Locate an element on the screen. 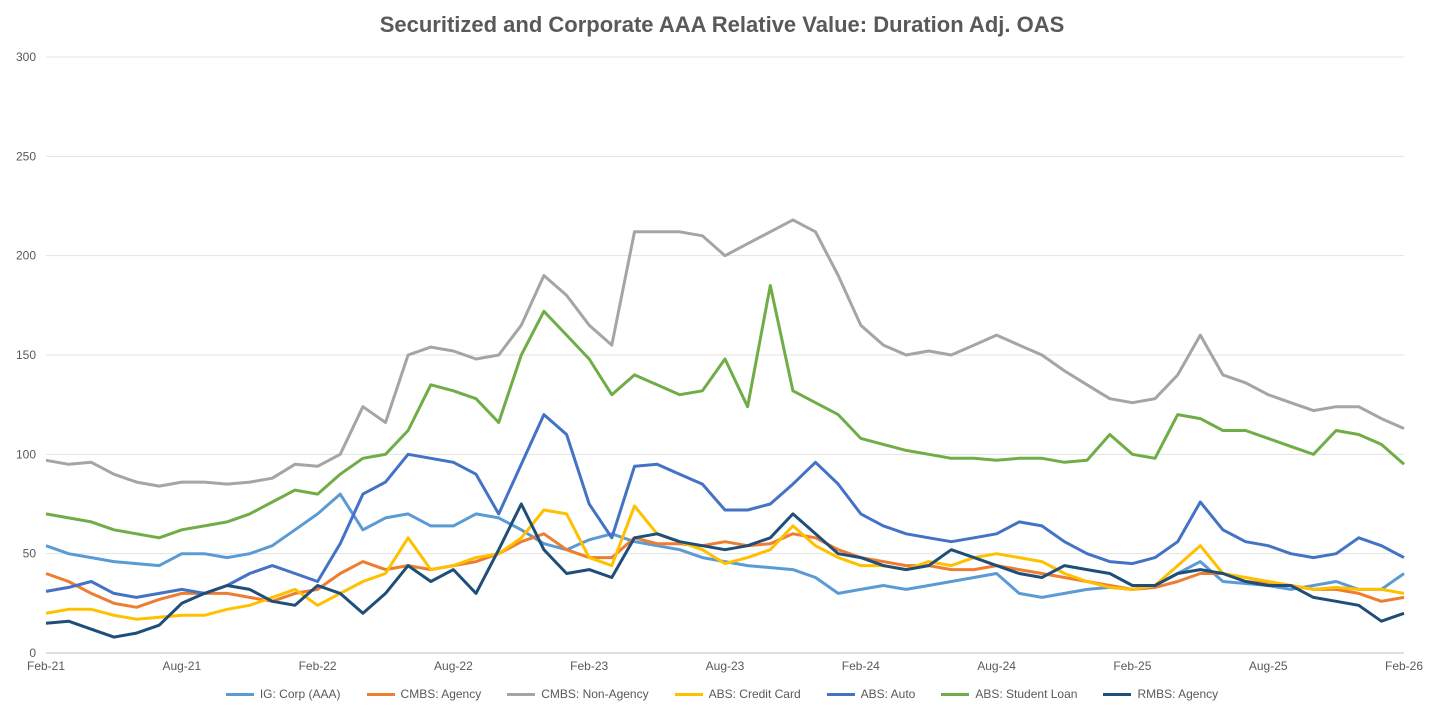  legend-item: ABS: Student Loan is located at coordinates (1009, 694).